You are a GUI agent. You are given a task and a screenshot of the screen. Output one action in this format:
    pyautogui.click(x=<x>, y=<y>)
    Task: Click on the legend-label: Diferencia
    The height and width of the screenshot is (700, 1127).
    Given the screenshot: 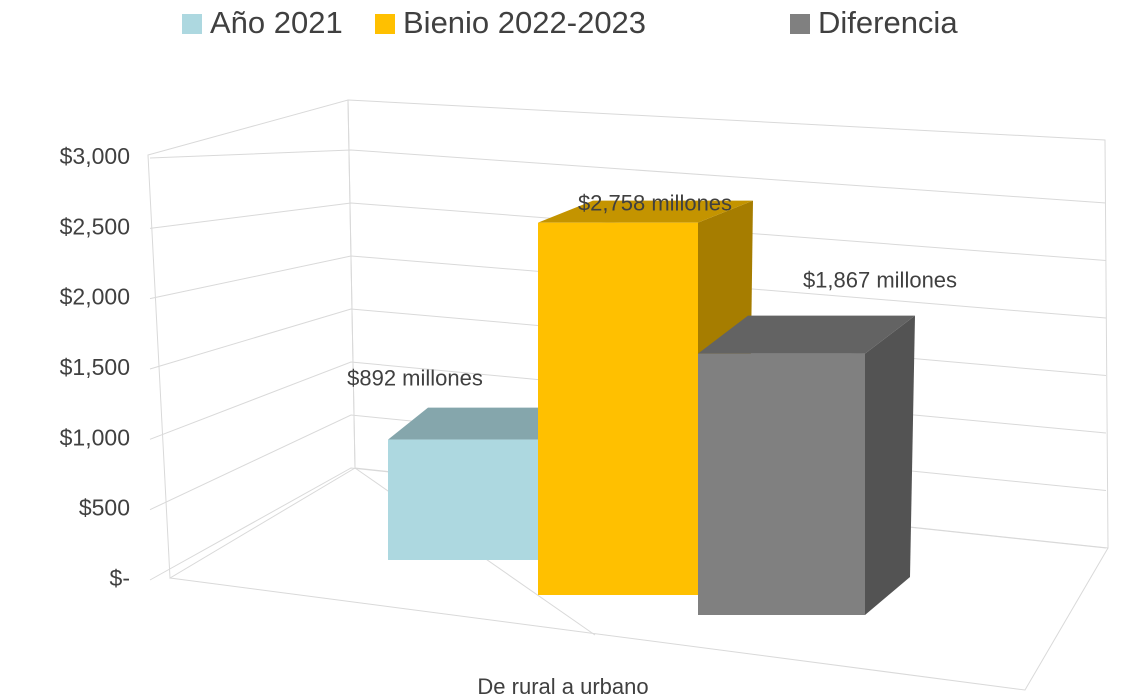 What is the action you would take?
    pyautogui.click(x=888, y=22)
    